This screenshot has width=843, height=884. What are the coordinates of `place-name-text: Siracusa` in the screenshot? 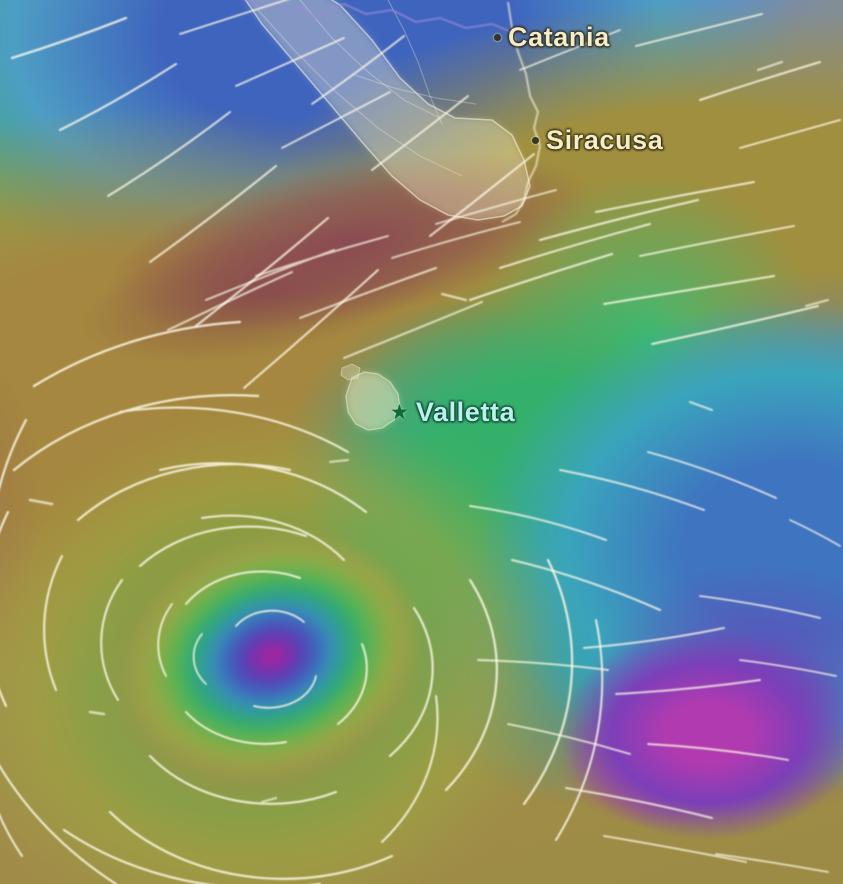 It's located at (605, 140).